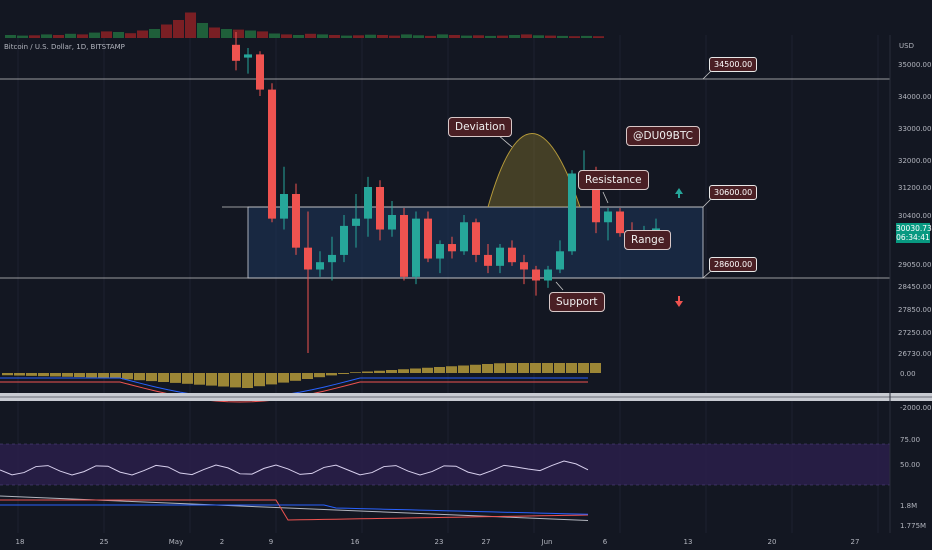  What do you see at coordinates (914, 188) in the screenshot?
I see `price-tick-label: 31200.00` at bounding box center [914, 188].